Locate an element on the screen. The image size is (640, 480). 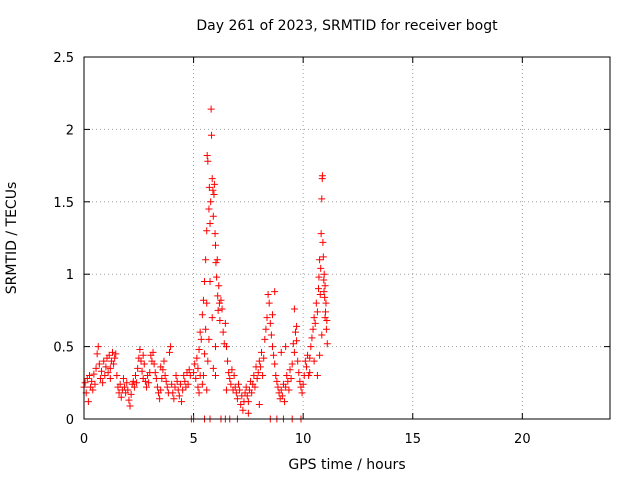
y-tick-label: 0 is located at coordinates (70, 420).